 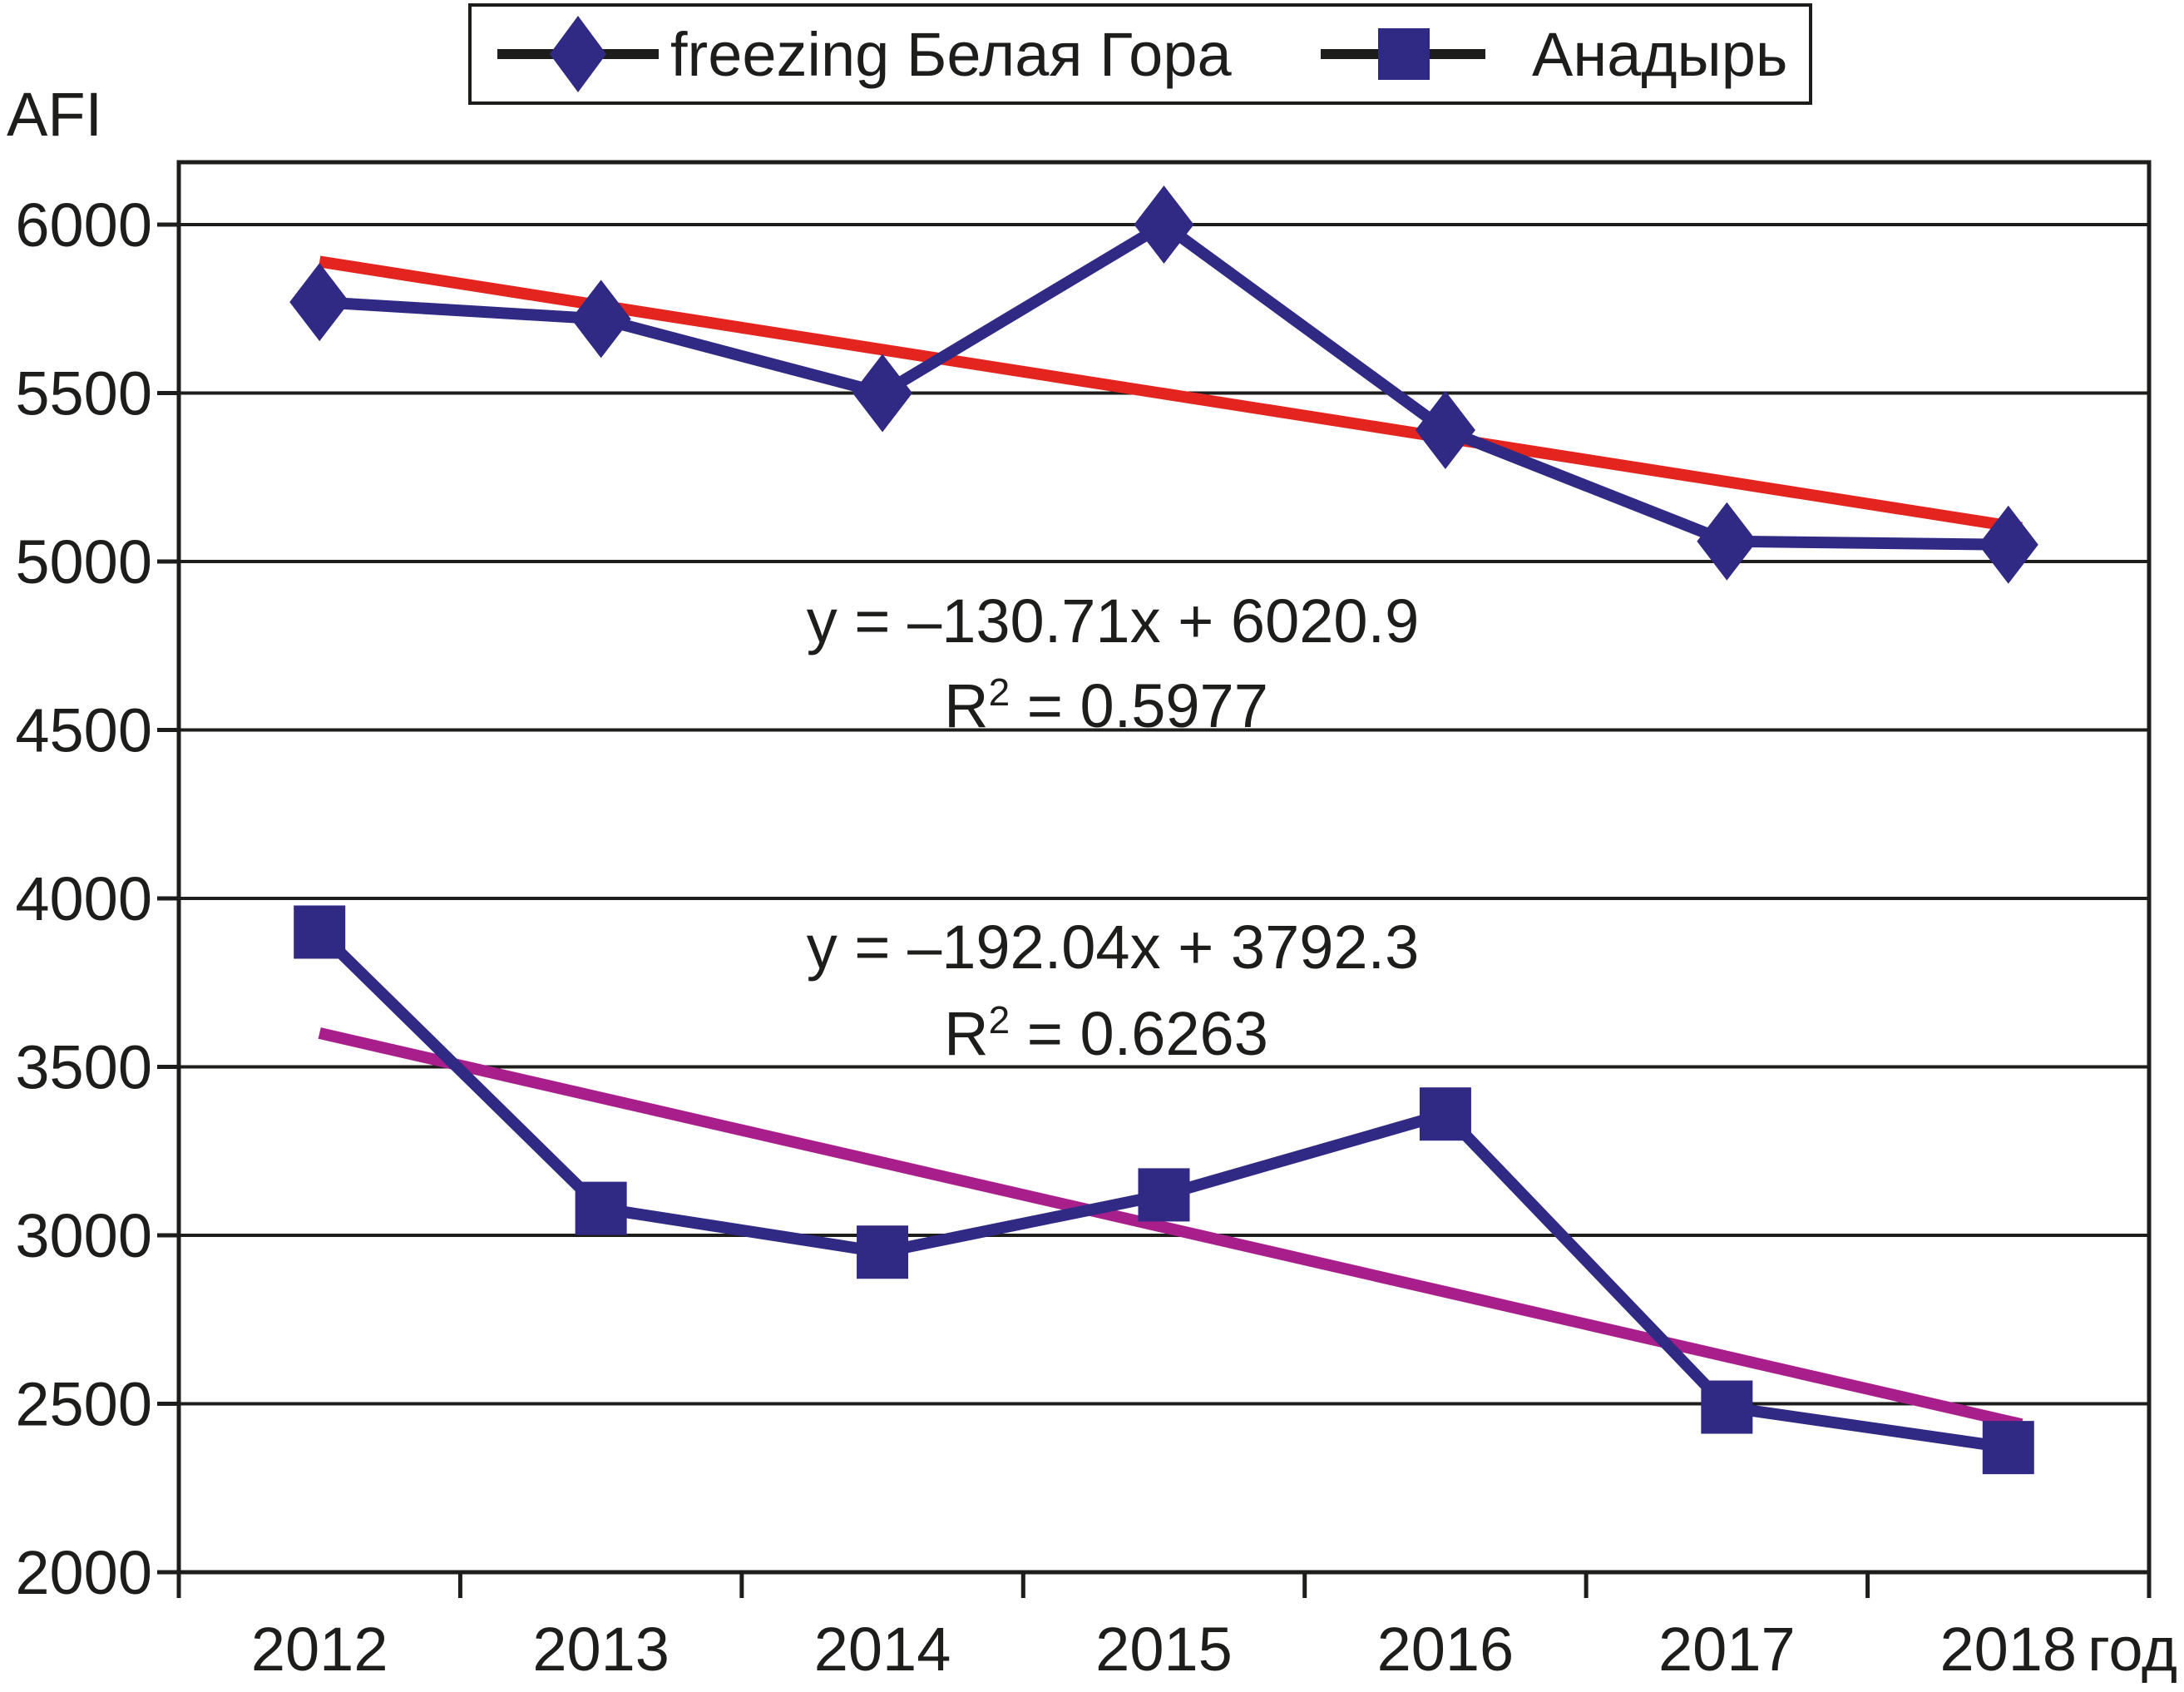 What do you see at coordinates (1659, 54) in the screenshot?
I see `legend-label-anadyr: Анадырь` at bounding box center [1659, 54].